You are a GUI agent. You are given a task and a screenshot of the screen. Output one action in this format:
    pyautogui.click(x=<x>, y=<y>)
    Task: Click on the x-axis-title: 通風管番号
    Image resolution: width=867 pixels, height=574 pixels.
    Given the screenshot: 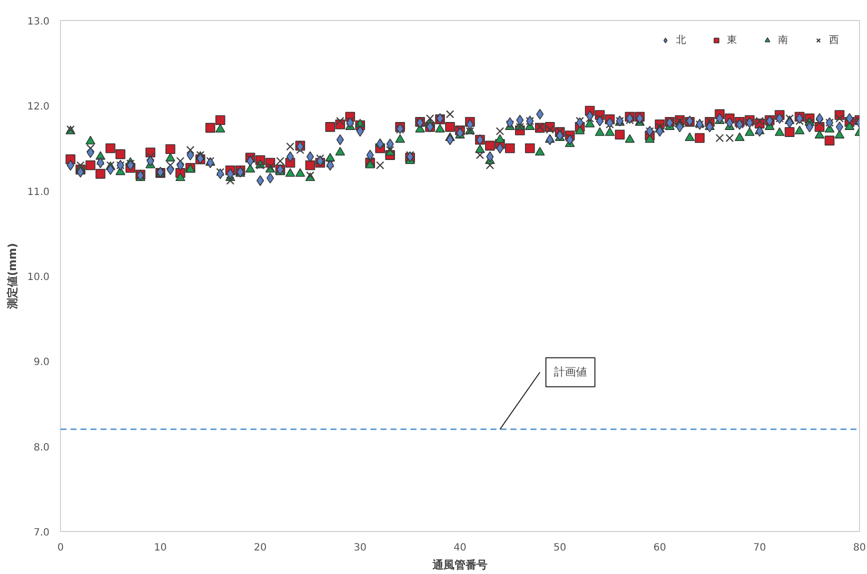 What is the action you would take?
    pyautogui.click(x=460, y=565)
    